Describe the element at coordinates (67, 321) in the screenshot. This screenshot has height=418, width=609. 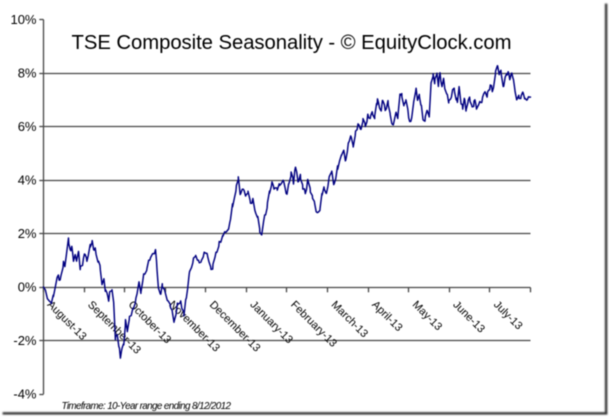
I see `svg-text: August-13` at that location.